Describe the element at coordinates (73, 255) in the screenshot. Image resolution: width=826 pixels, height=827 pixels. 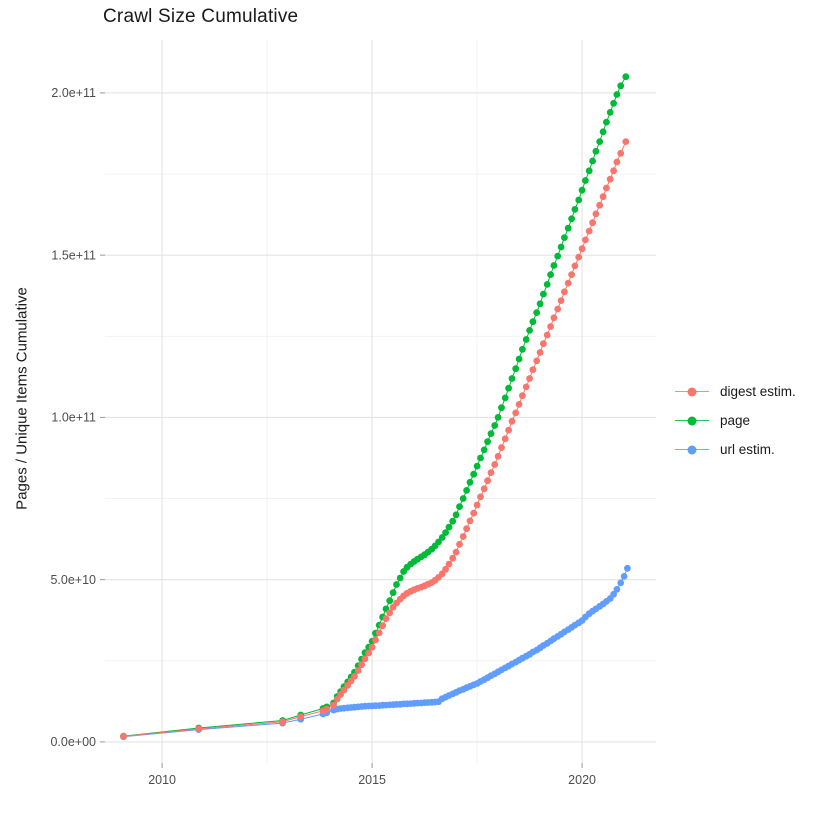
I see `y-tick-label: 1.5e+11` at that location.